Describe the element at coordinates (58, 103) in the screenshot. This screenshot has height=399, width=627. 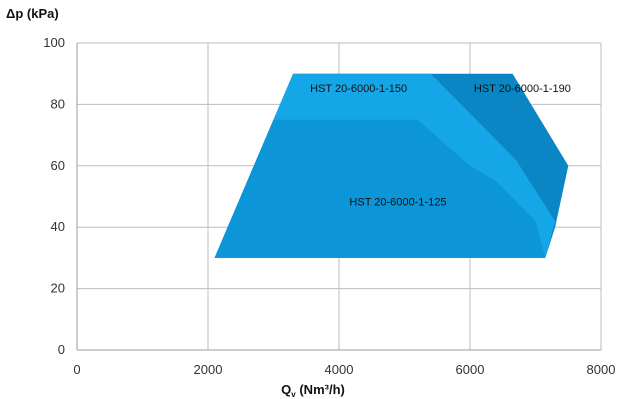
I see `y-tick-label: 80` at that location.